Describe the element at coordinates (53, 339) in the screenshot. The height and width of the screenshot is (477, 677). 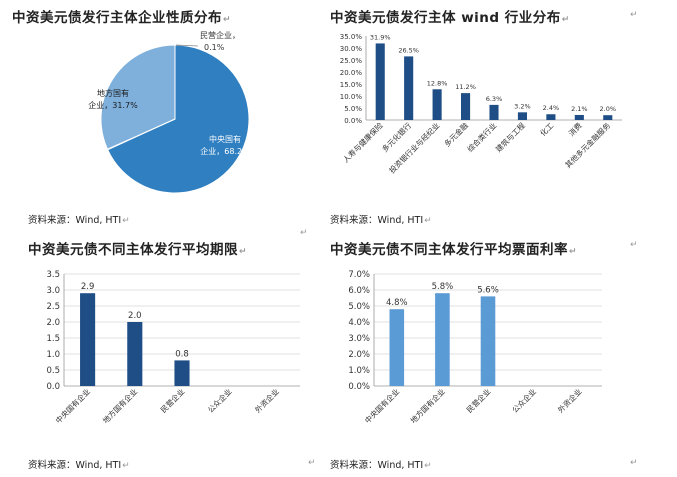
I see `y-tick-label: 1.5` at that location.